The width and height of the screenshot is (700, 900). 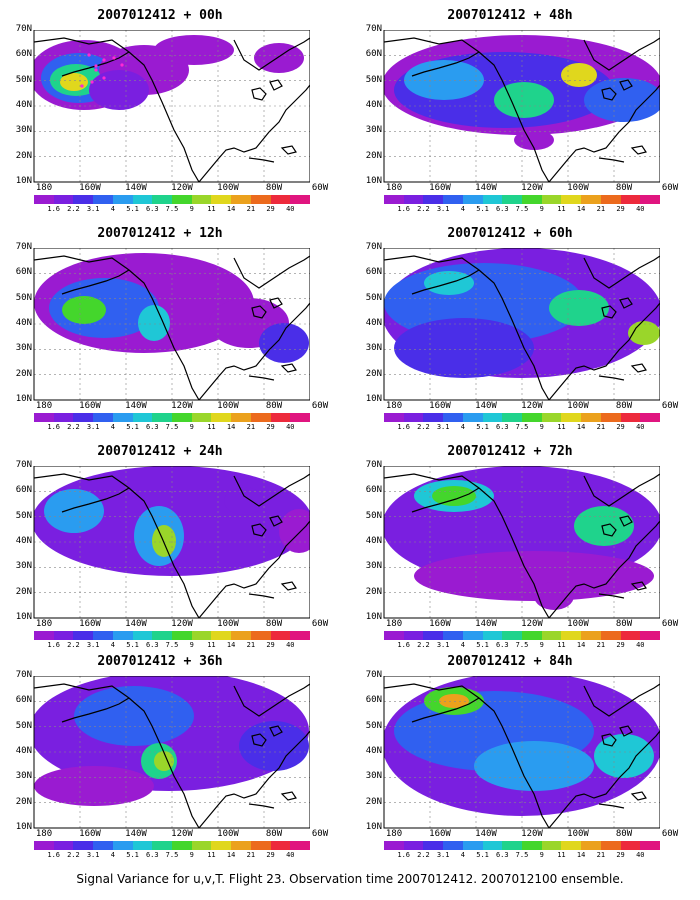 I want to click on colorbar-tick-label: 5.1, so click(x=482, y=427).